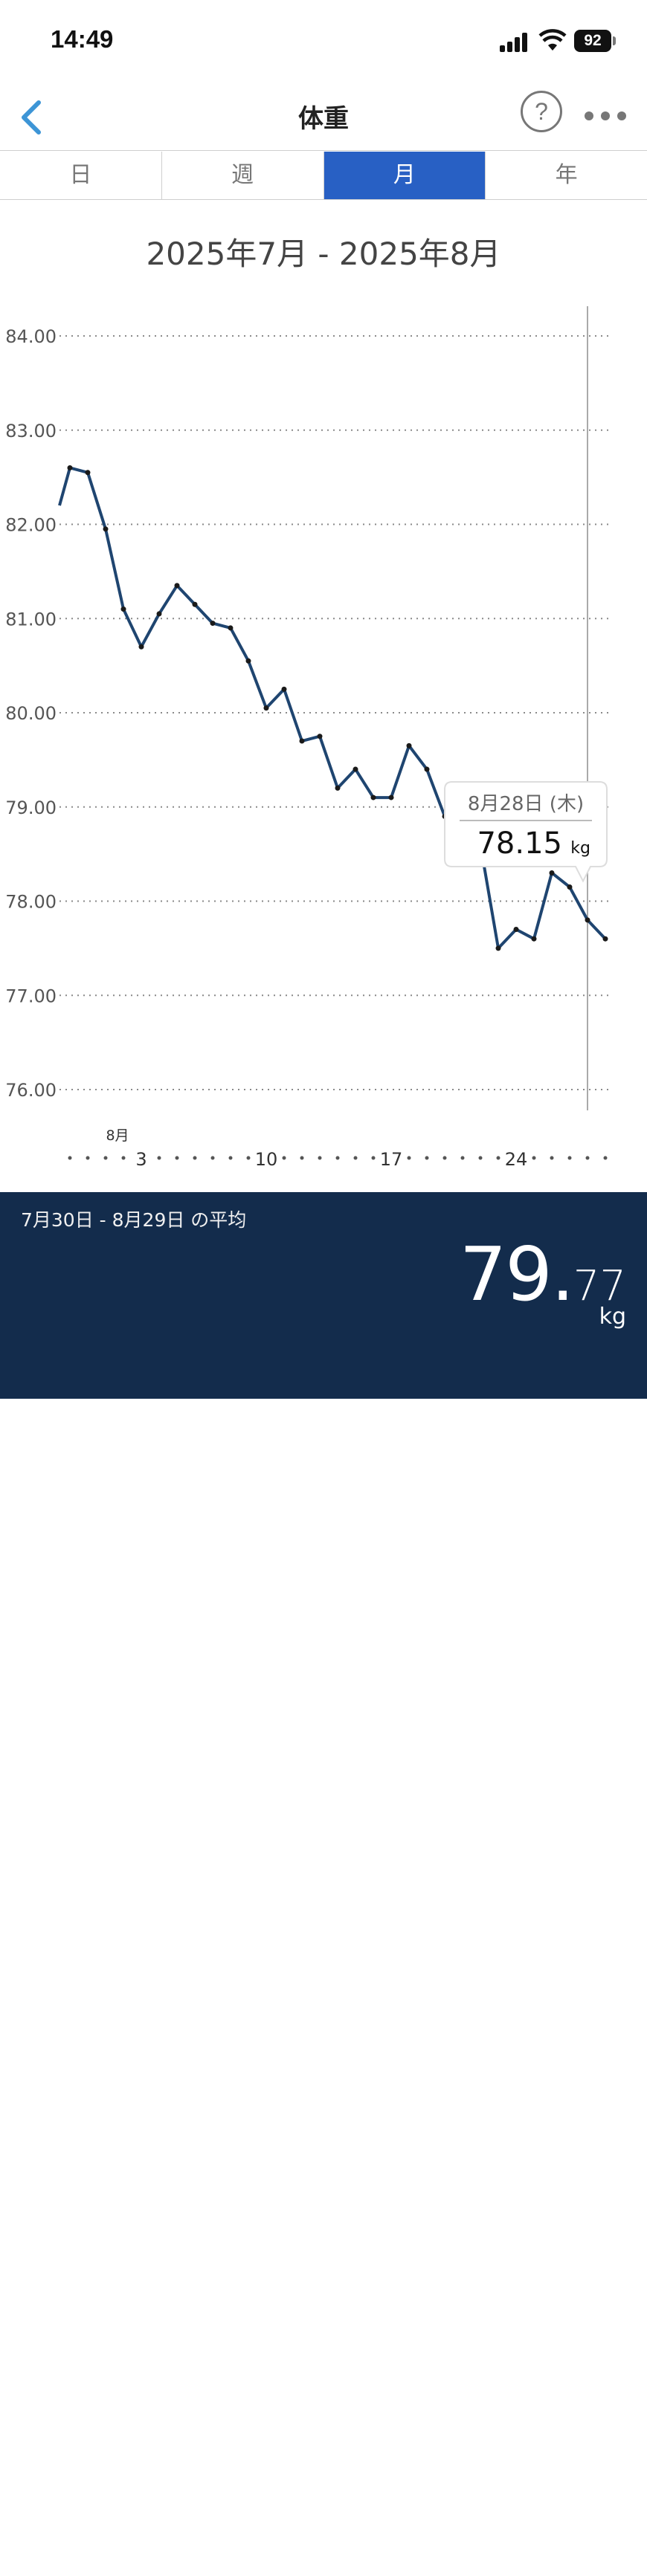 The height and width of the screenshot is (2576, 647). I want to click on tab-day: 日, so click(81, 175).